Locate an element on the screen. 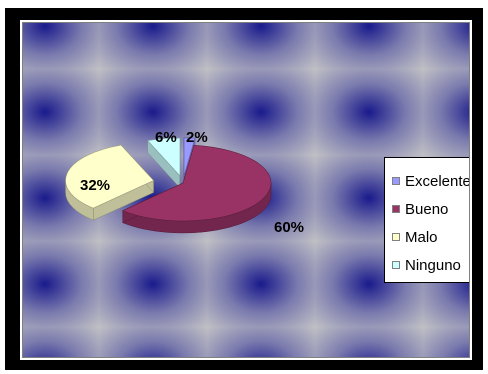 The image size is (488, 374). legend-item-bueno: Bueno is located at coordinates (430, 209).